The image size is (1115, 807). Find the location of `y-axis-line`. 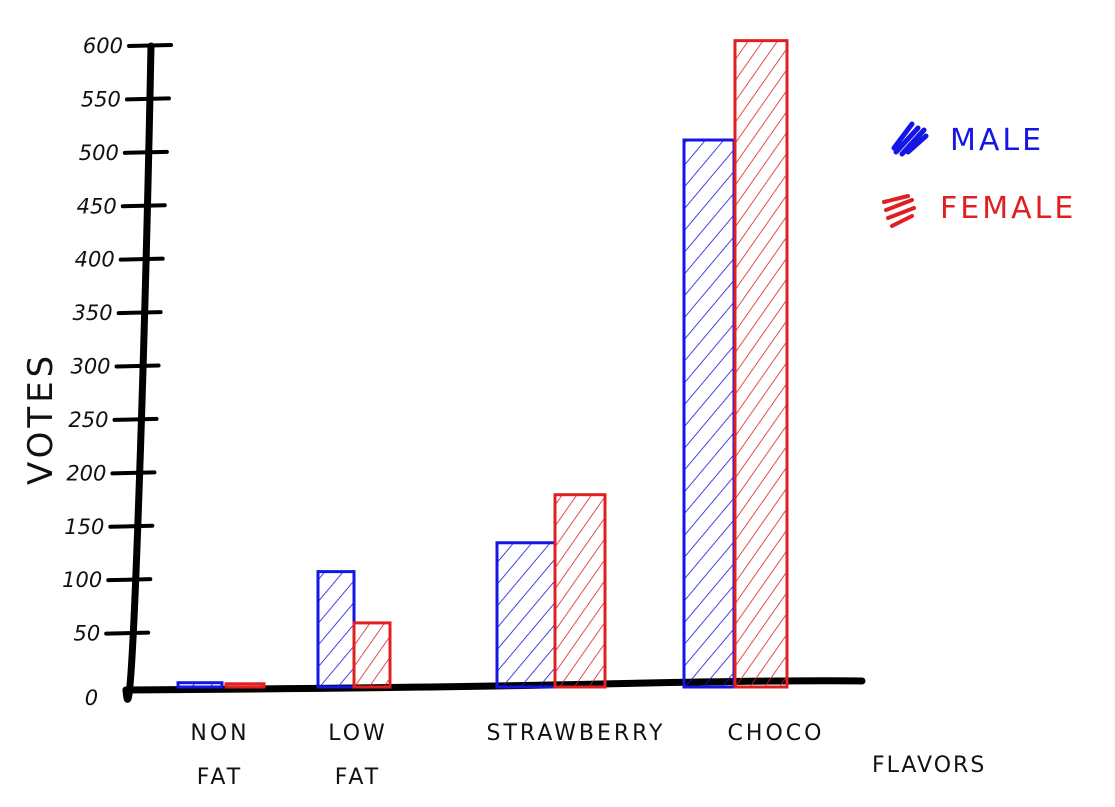

y-axis-line is located at coordinates (138, 372).